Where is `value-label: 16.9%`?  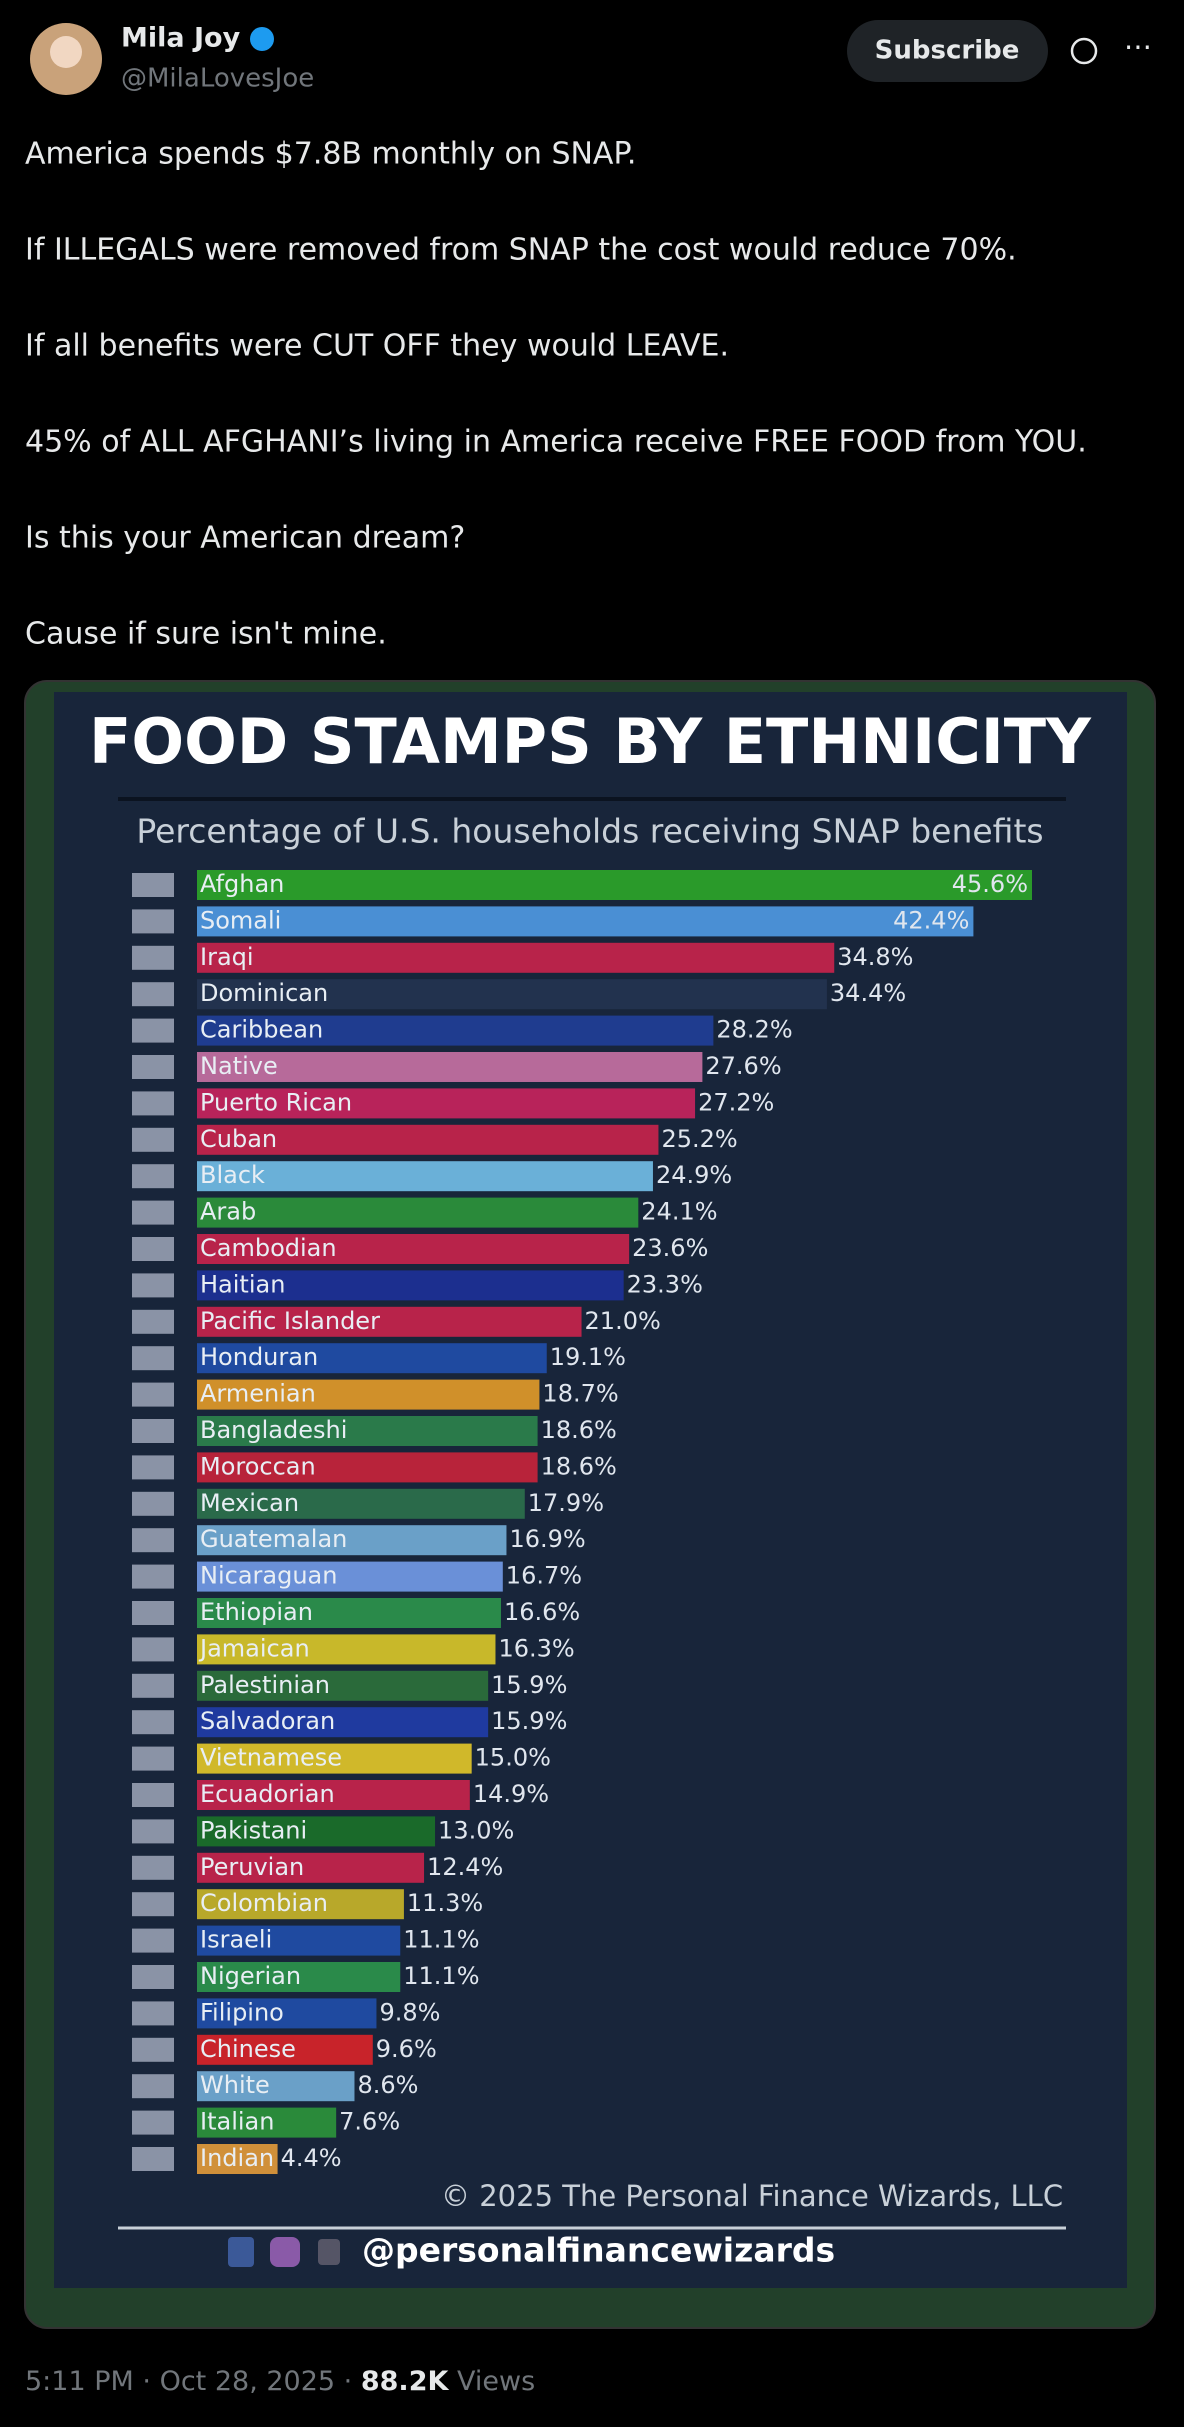
value-label: 16.9% is located at coordinates (547, 1539).